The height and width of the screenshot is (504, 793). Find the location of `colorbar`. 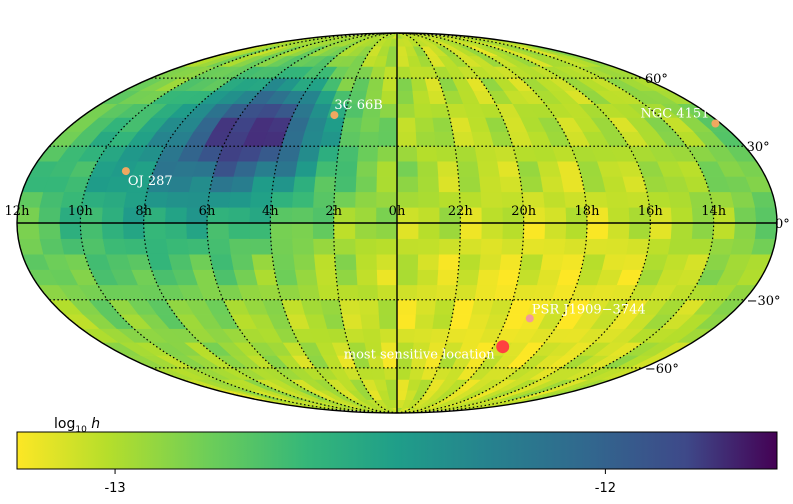

colorbar is located at coordinates (397, 450).